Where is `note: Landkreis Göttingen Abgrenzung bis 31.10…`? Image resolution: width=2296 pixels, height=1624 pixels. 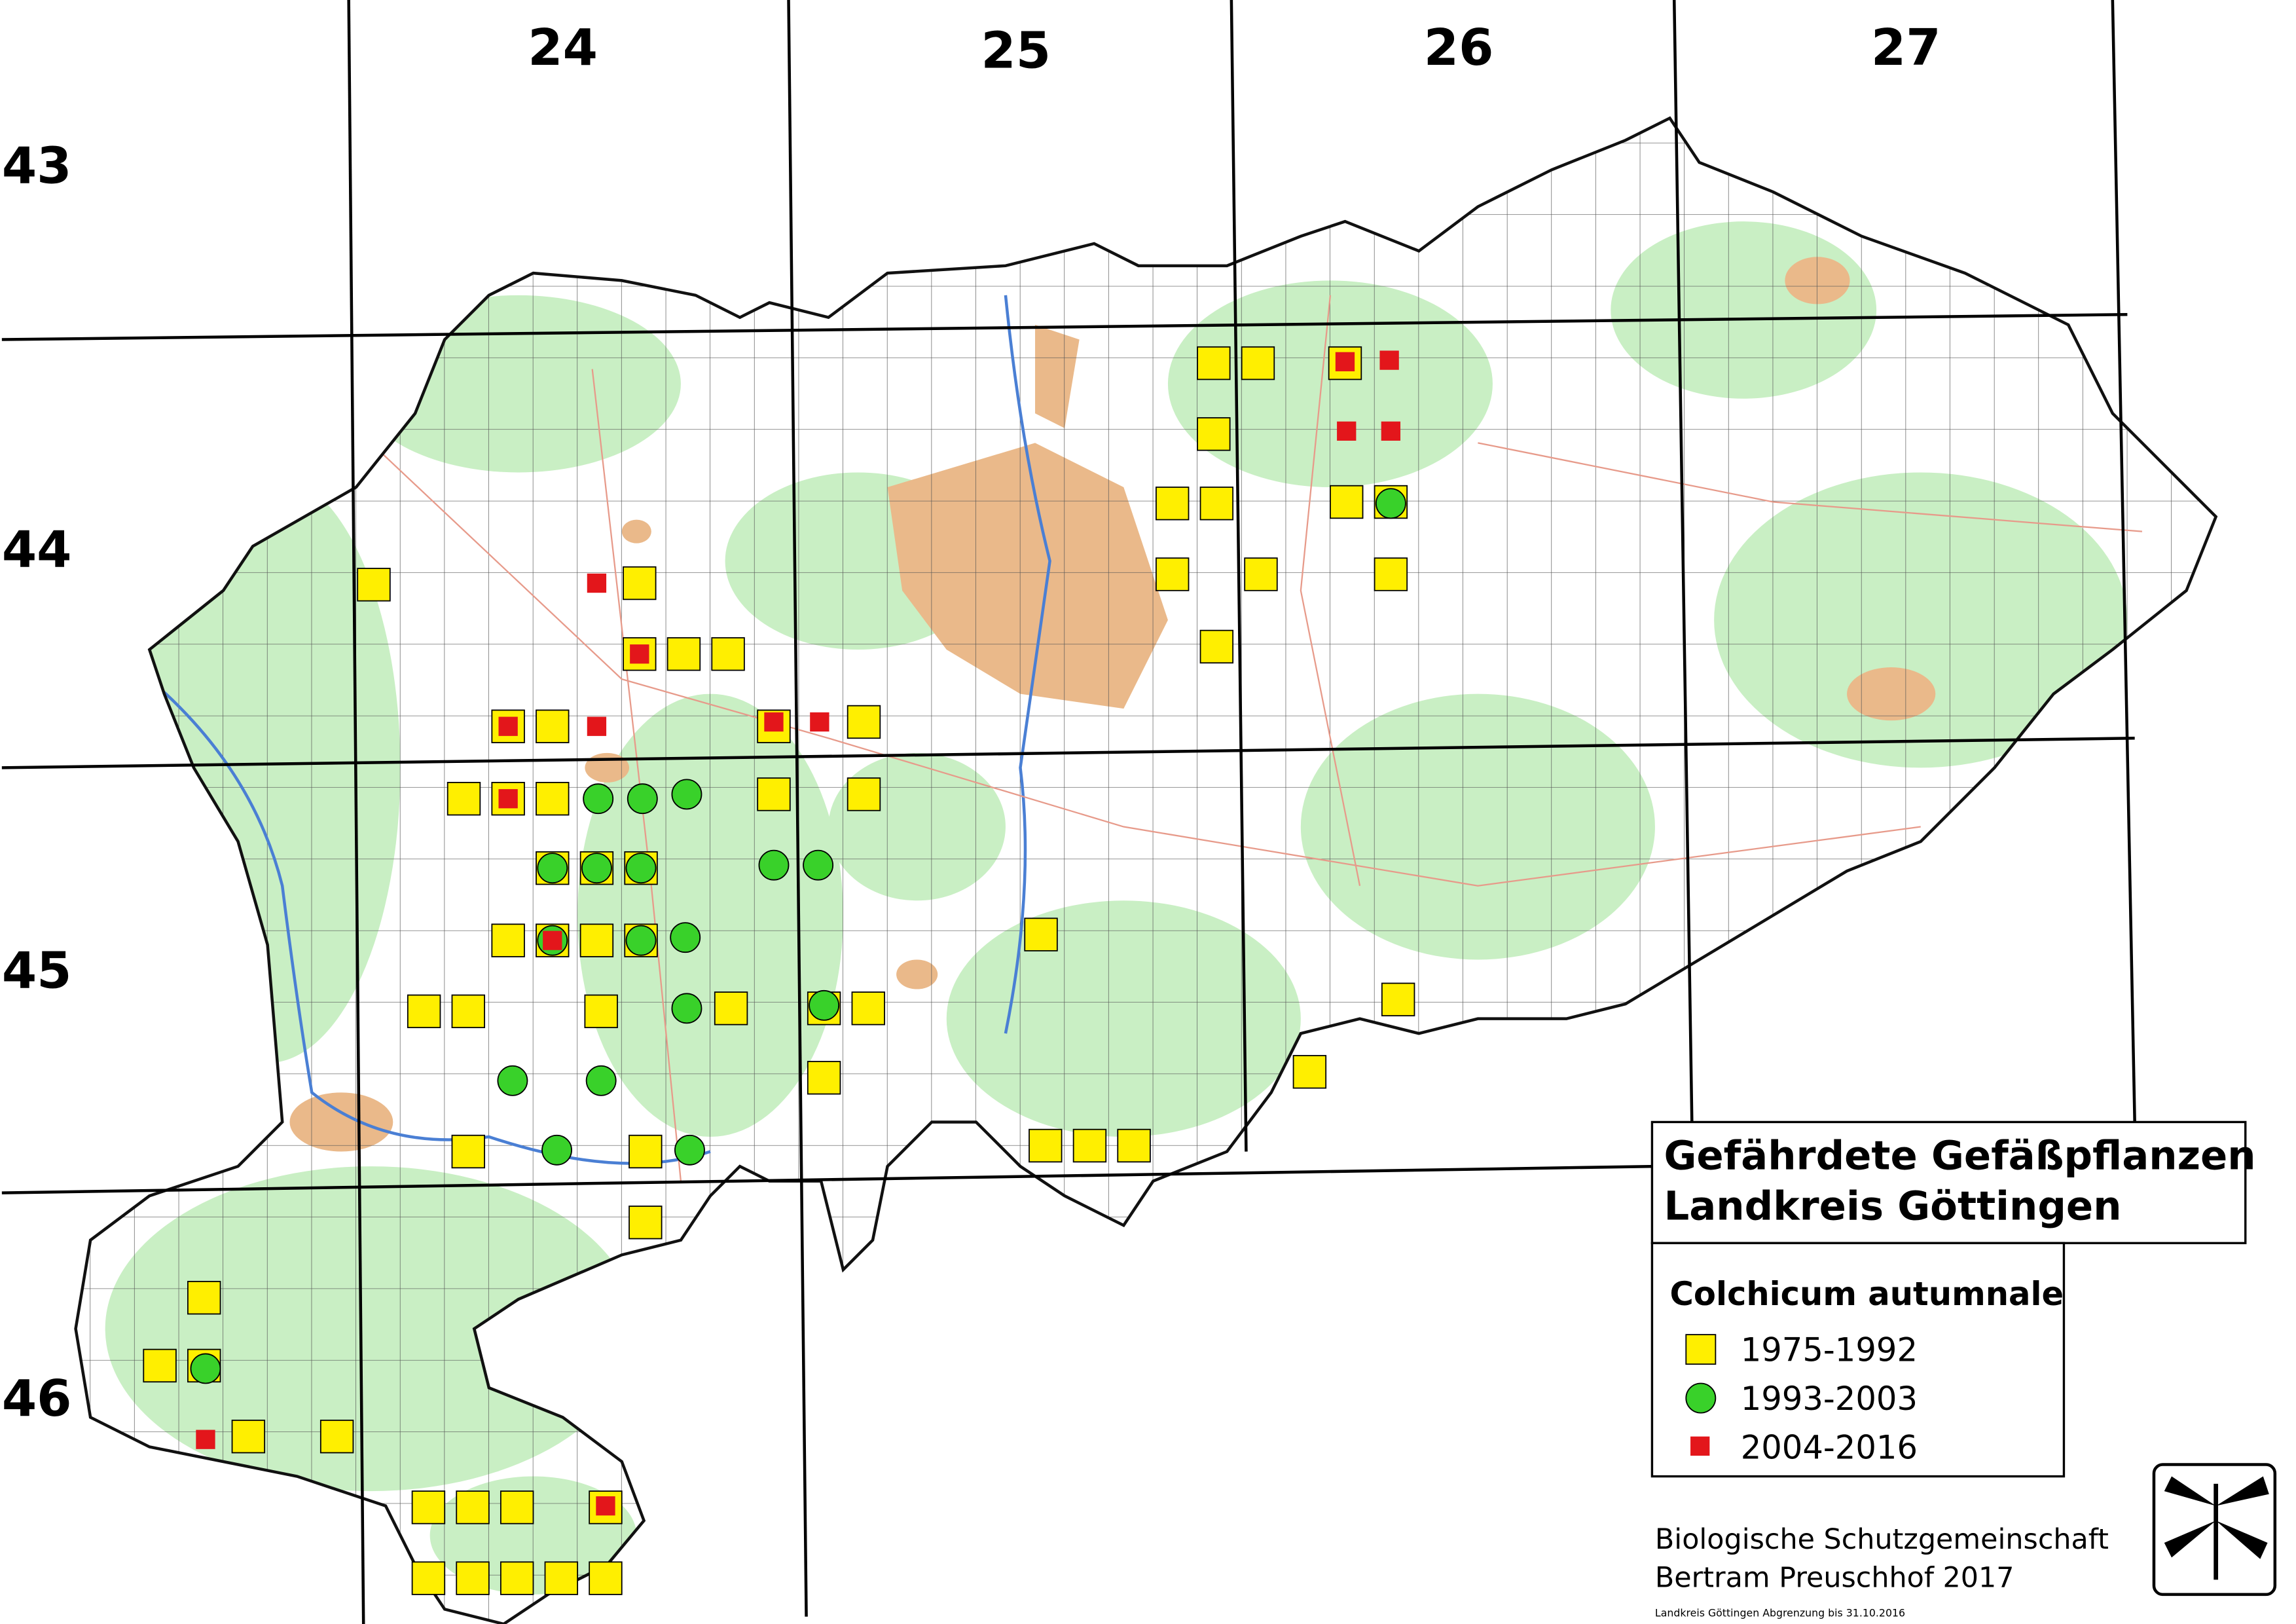 note: Landkreis Göttingen Abgrenzung bis 31.10… is located at coordinates (1780, 1613).